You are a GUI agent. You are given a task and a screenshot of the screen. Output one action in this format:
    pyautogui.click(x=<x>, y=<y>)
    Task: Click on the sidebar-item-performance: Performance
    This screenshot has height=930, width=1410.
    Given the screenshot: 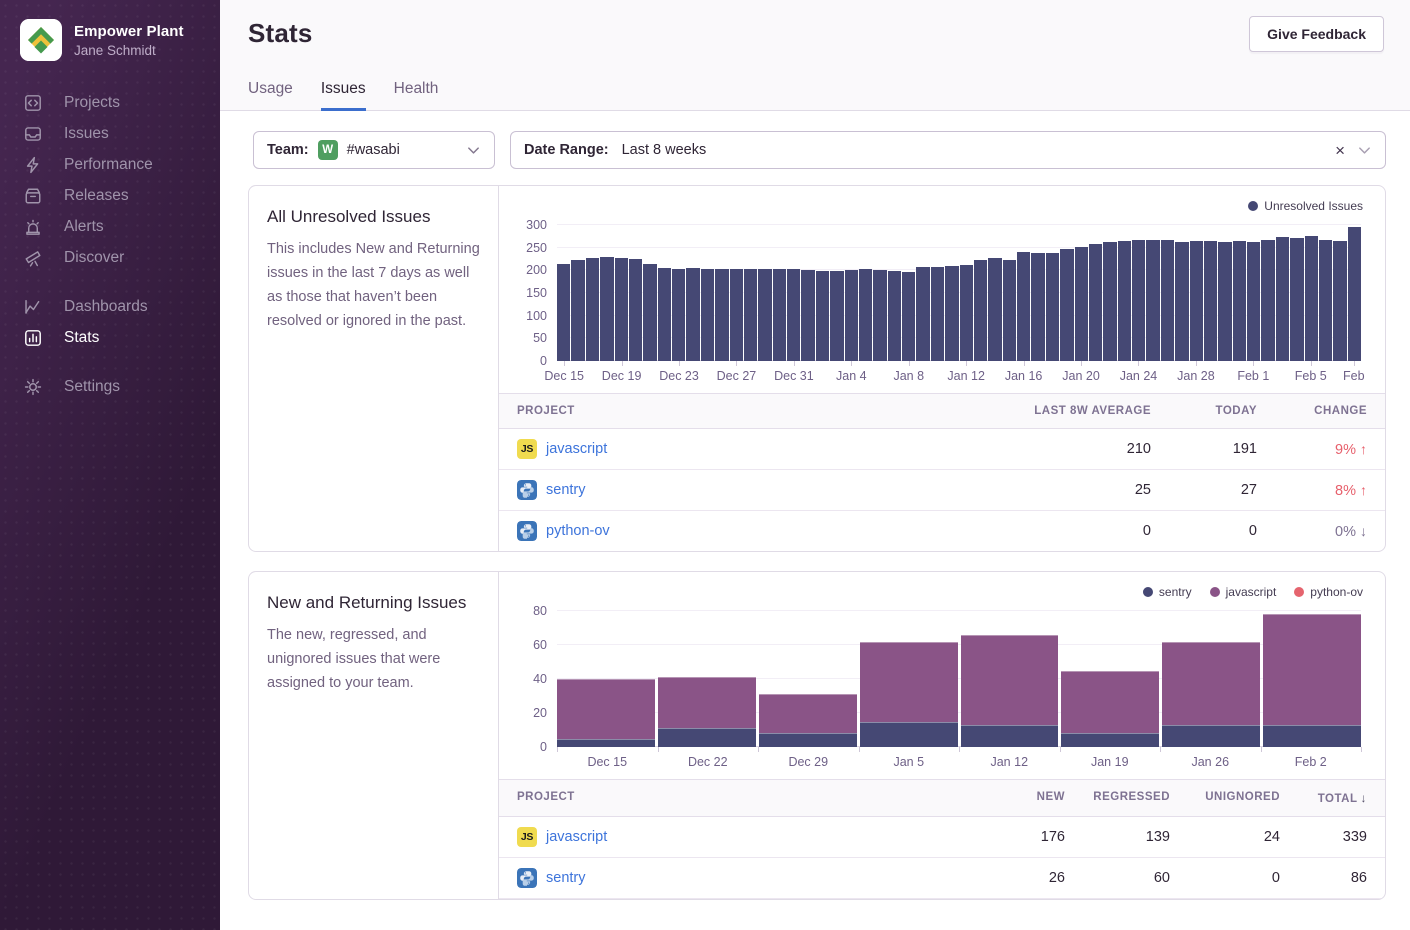 What is the action you would take?
    pyautogui.click(x=122, y=164)
    